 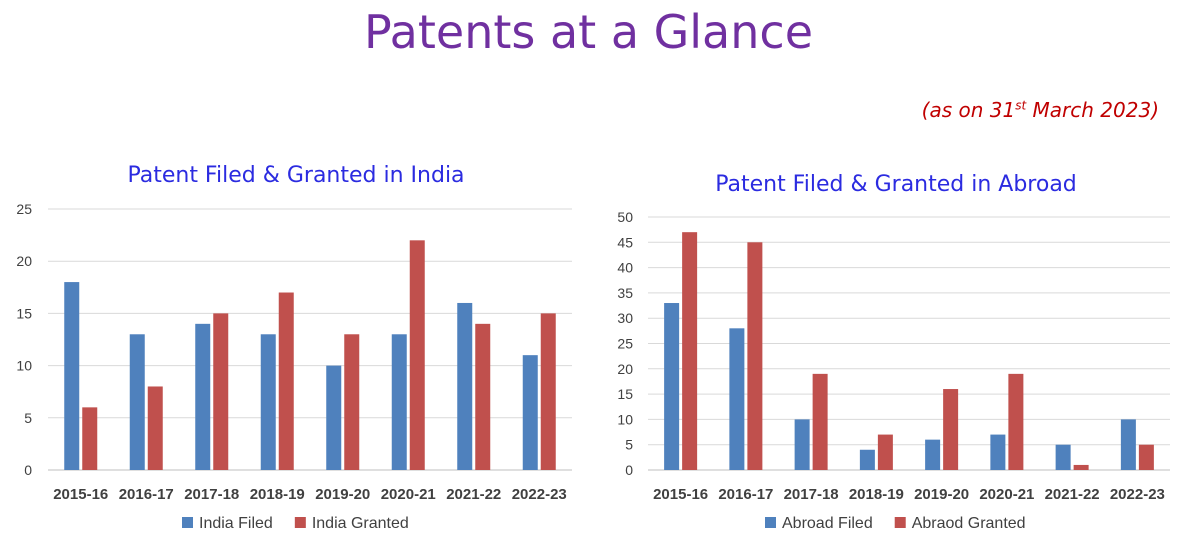 What do you see at coordinates (876, 494) in the screenshot?
I see `abroad-x-category-label: 2018-19` at bounding box center [876, 494].